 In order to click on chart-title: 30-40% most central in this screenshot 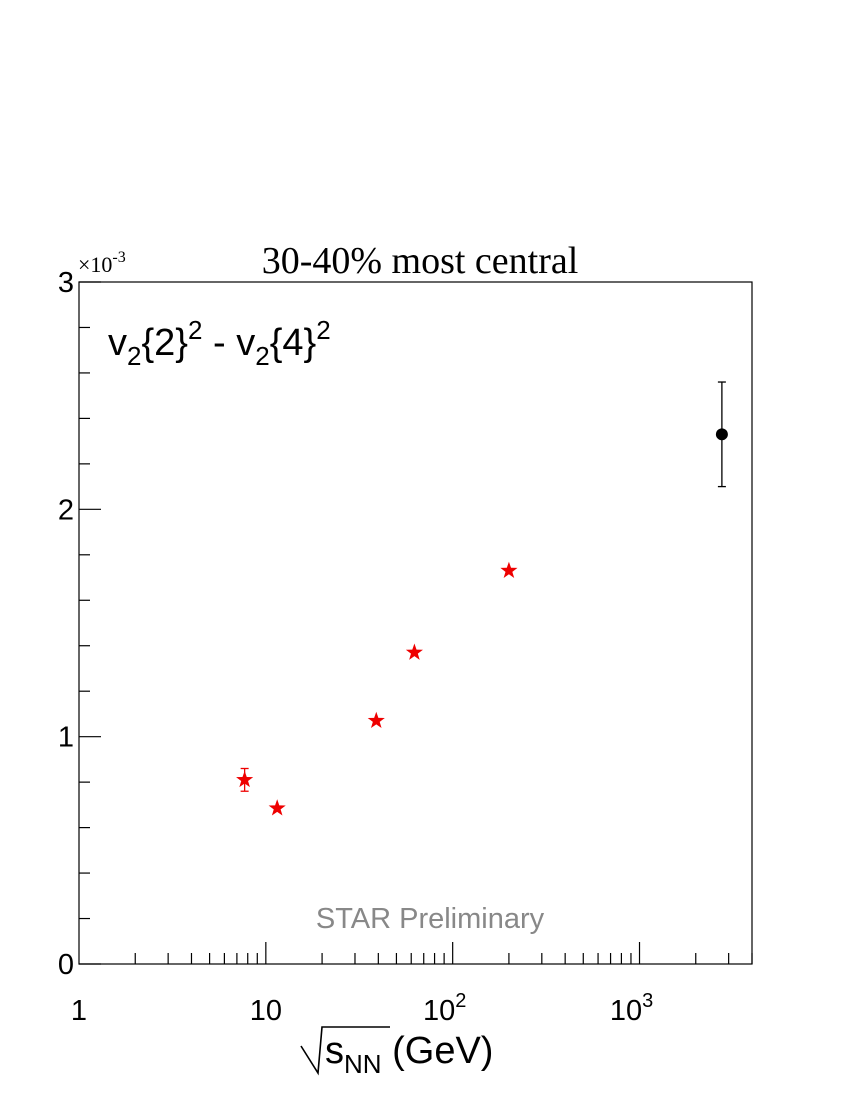, I will do `click(420, 261)`.